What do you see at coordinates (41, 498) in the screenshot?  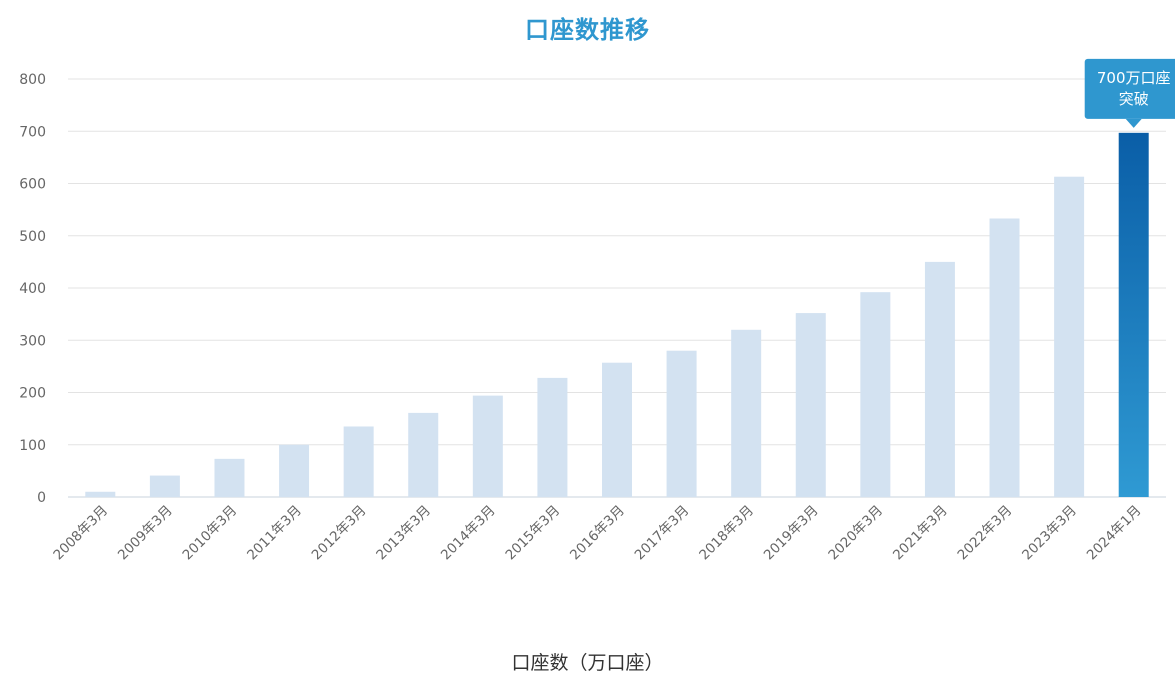 I see `y-tick-label: 0` at bounding box center [41, 498].